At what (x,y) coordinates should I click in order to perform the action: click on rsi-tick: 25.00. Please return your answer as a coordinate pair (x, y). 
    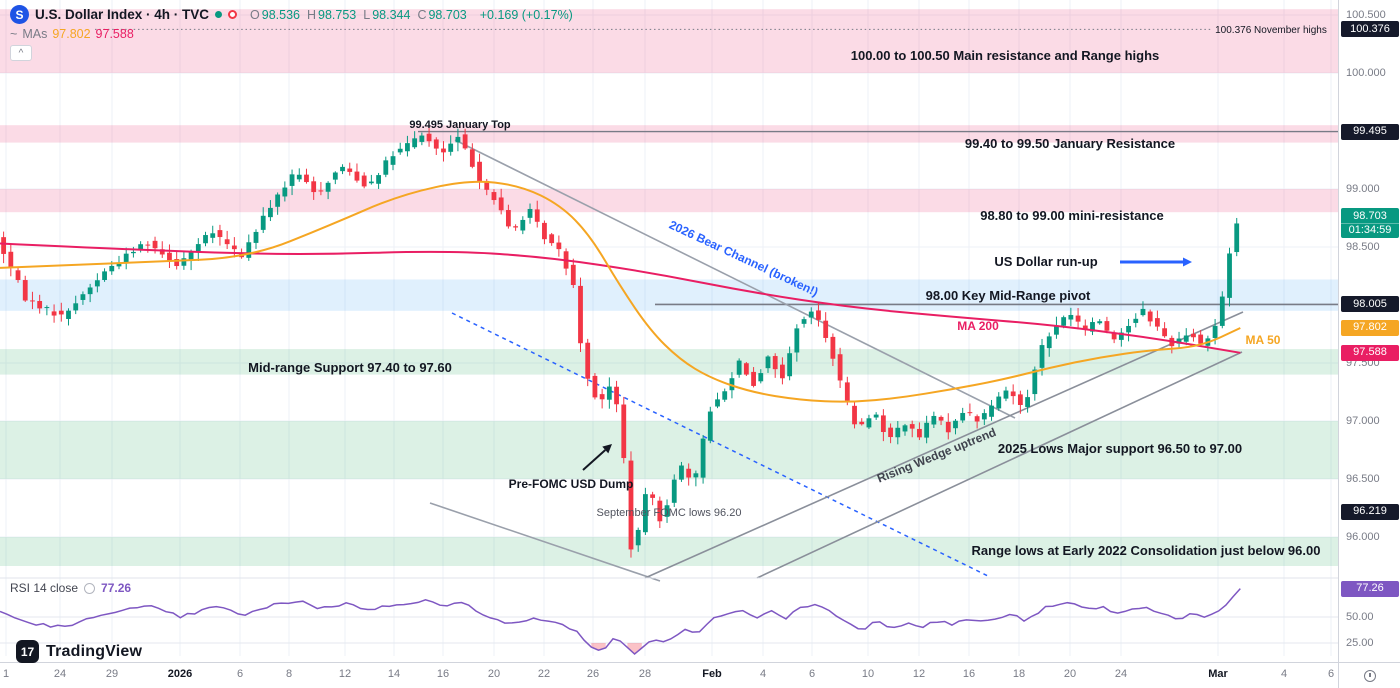
    Looking at the image, I should click on (1360, 643).